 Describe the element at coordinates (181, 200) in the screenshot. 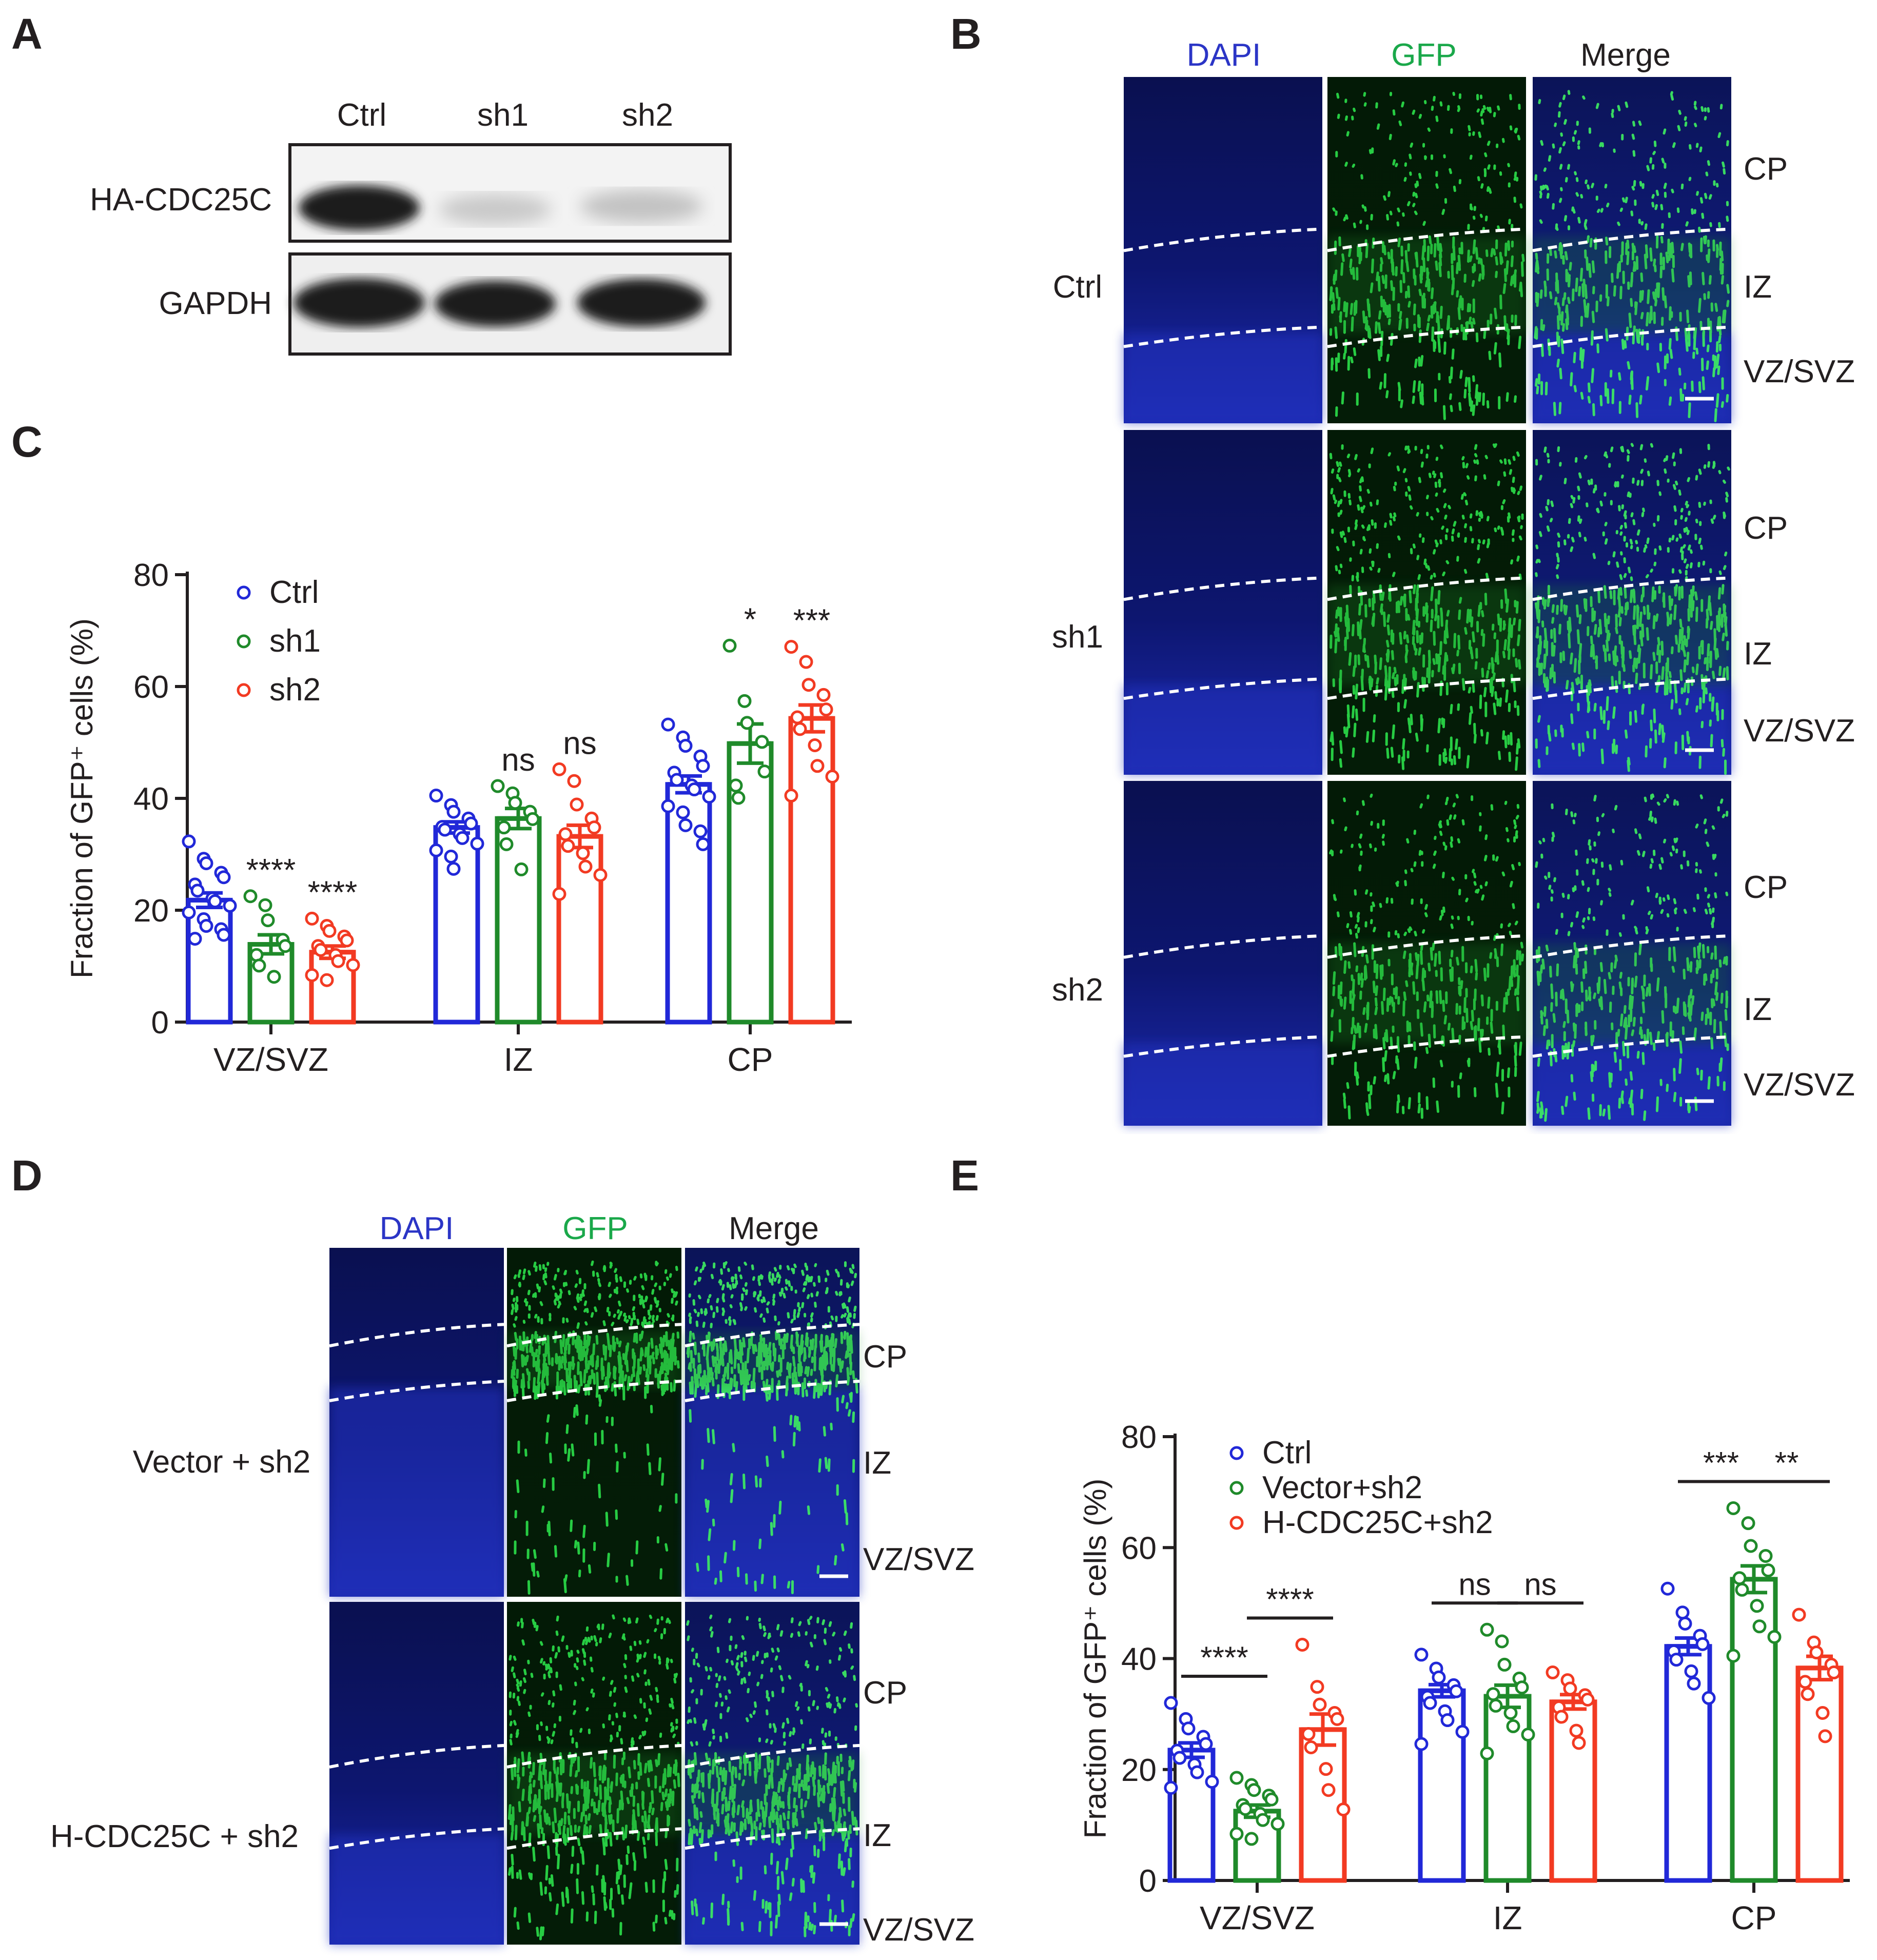

I see `row-label-ha-cdc25c: HA-CDC25C` at that location.